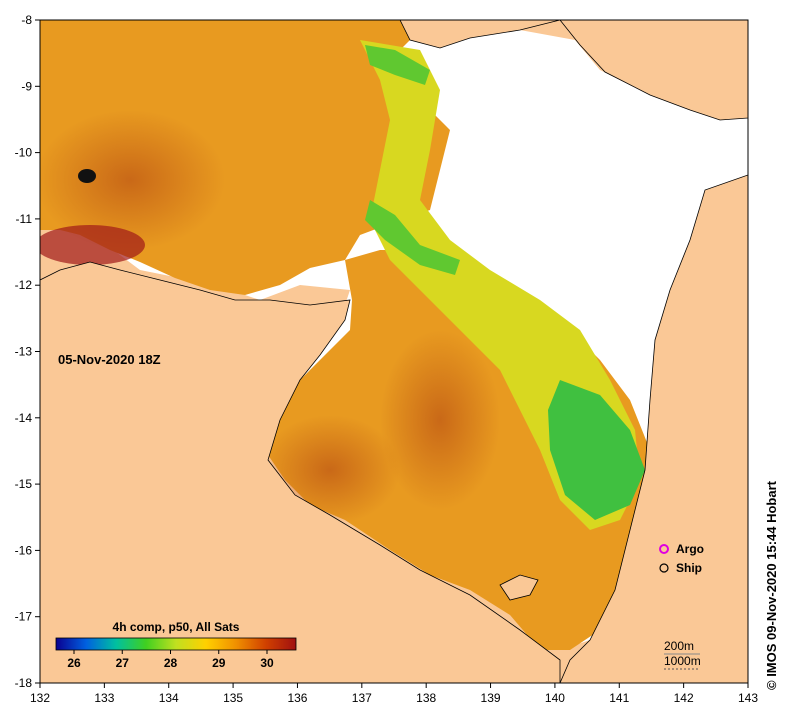  I want to click on contour-legend: 200m 1000m, so click(682, 654).